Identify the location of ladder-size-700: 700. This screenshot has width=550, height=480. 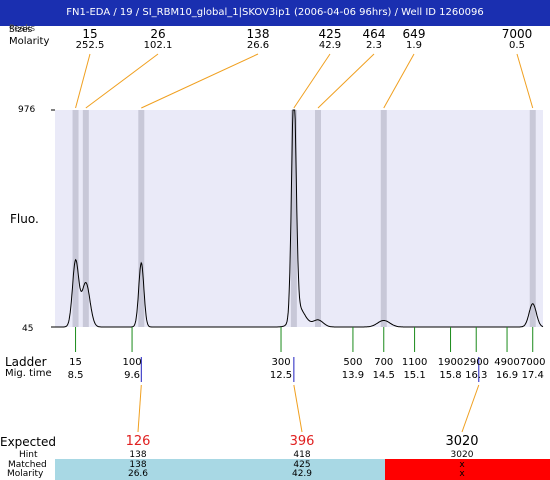
(384, 362).